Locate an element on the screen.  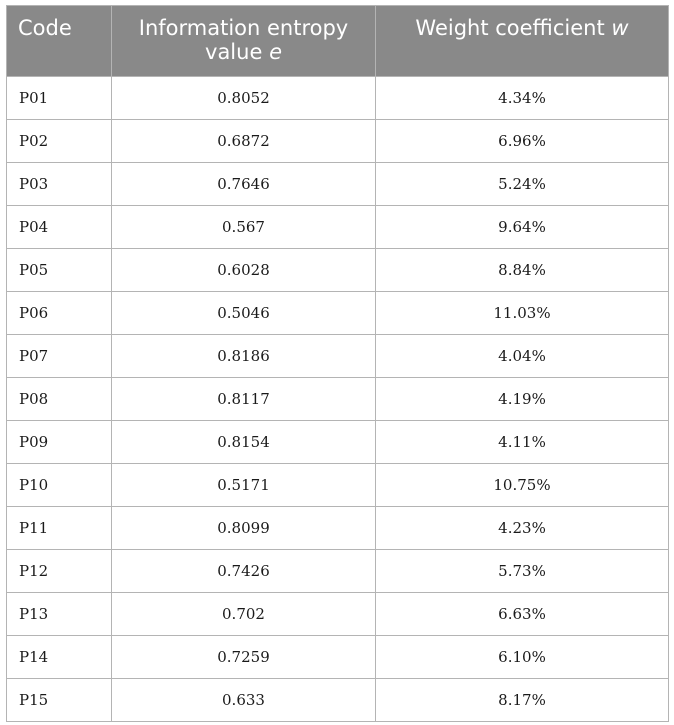
header-code-label: Code is located at coordinates (45, 28).